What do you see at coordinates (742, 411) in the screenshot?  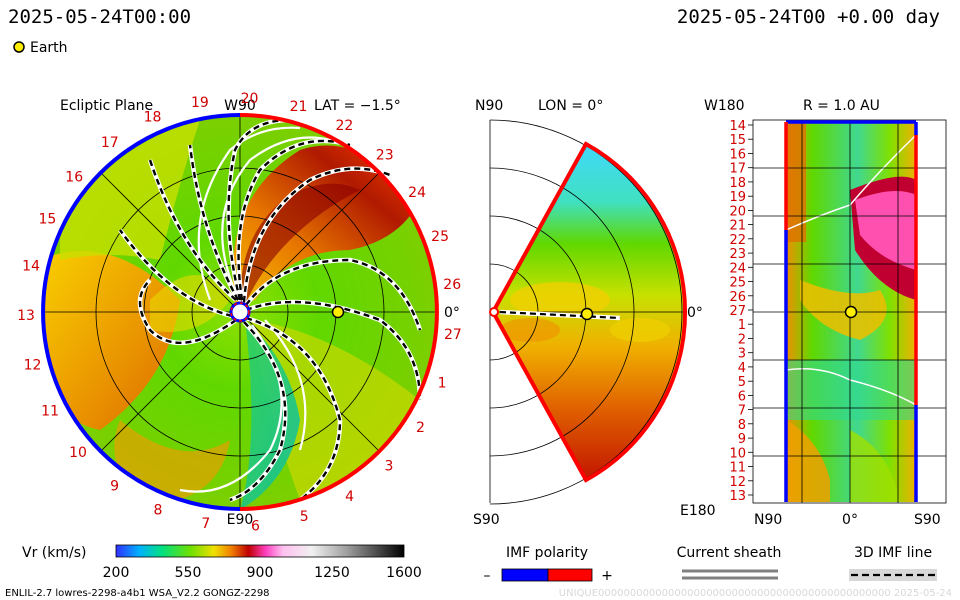 I see `radial-row-label: 7` at bounding box center [742, 411].